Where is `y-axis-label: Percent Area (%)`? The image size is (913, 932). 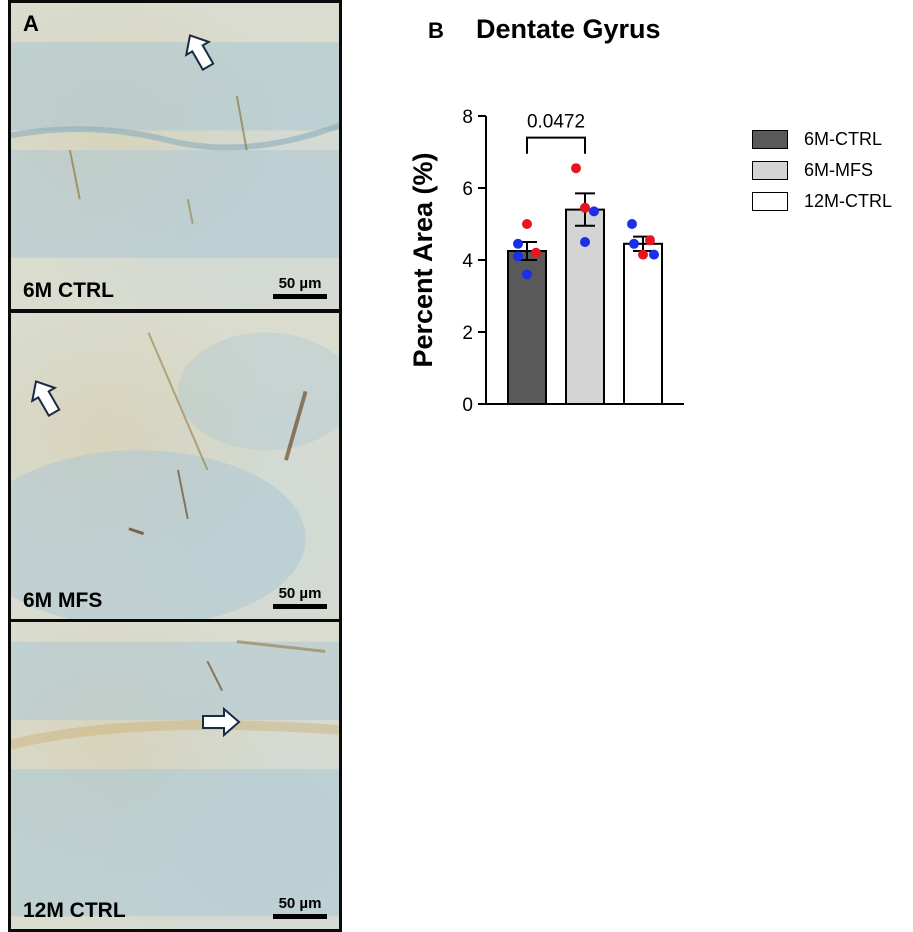 y-axis-label: Percent Area (%) is located at coordinates (423, 259).